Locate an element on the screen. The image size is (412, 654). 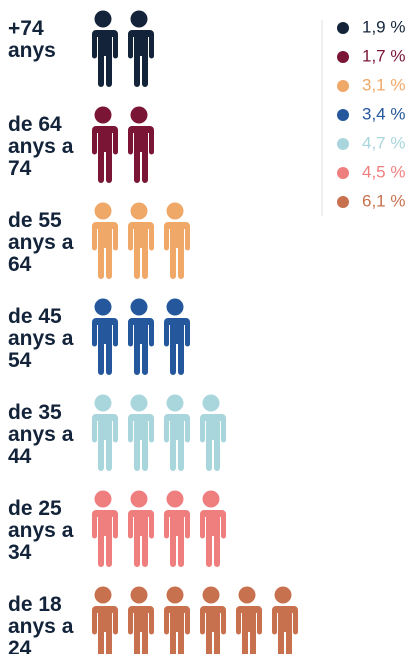
legend-label: 4,7 % is located at coordinates (383, 142).